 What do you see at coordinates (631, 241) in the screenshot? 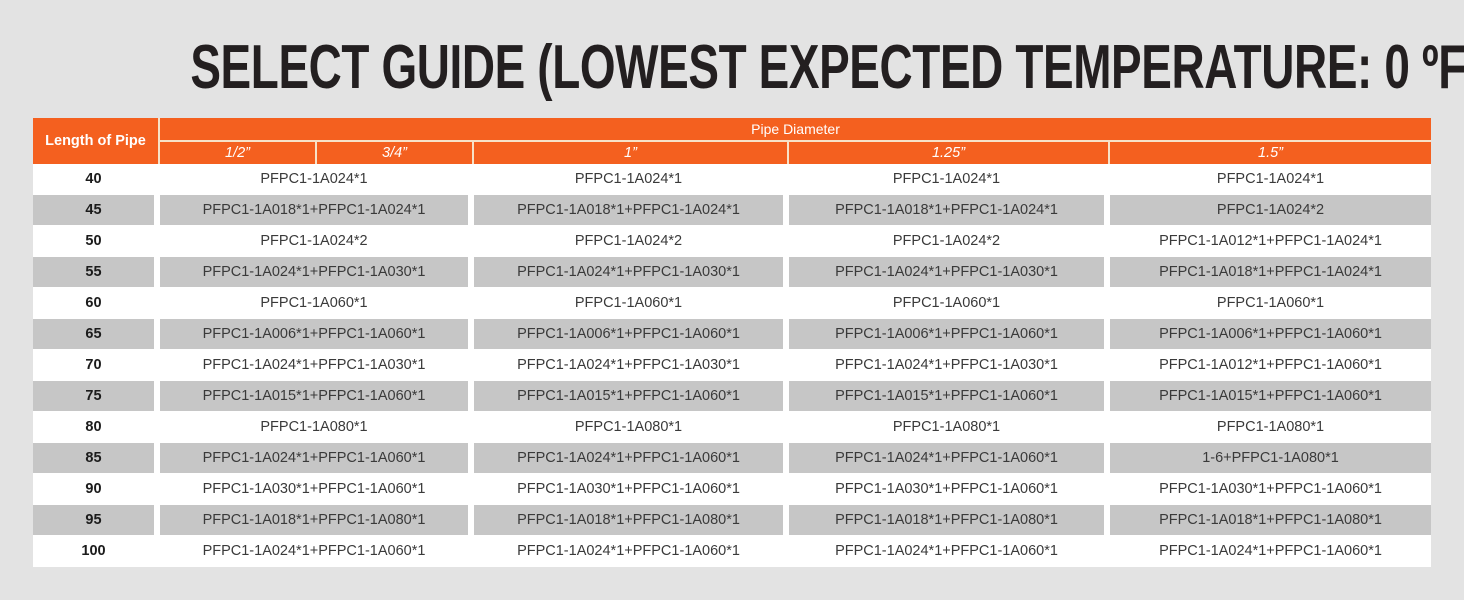
I see `cell-diameter-one: PFPC1-1A024*2` at bounding box center [631, 241].